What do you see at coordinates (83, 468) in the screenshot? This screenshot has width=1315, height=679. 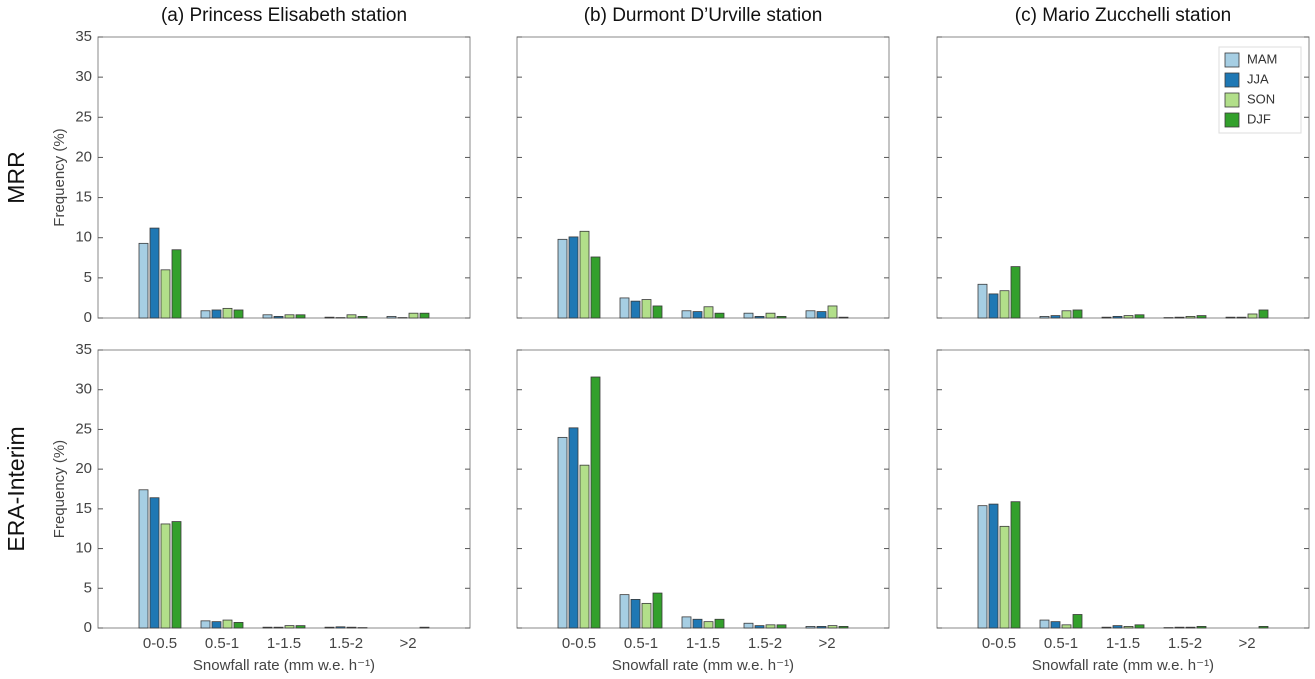 I see `y-tick-label: 20` at bounding box center [83, 468].